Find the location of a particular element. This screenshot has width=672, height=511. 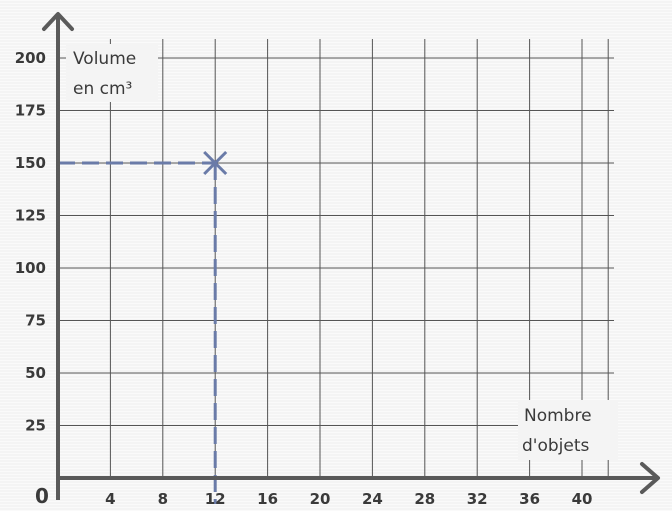

y-tick-label: 150 is located at coordinates (30, 163).